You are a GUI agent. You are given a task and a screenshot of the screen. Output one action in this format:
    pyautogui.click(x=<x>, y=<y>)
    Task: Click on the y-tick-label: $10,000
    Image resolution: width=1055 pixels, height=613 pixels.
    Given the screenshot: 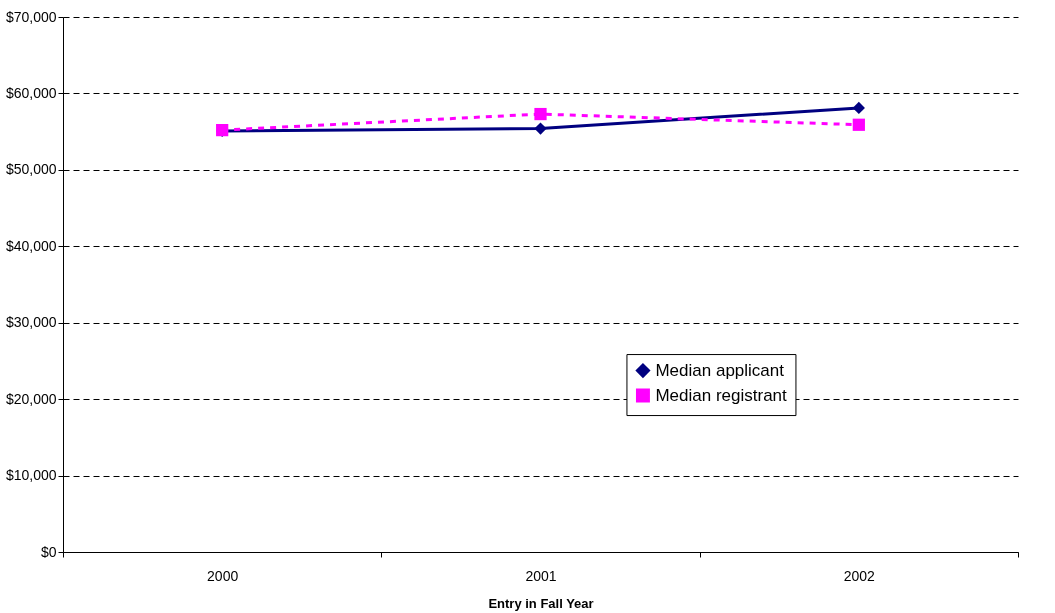 What is the action you would take?
    pyautogui.click(x=31, y=475)
    